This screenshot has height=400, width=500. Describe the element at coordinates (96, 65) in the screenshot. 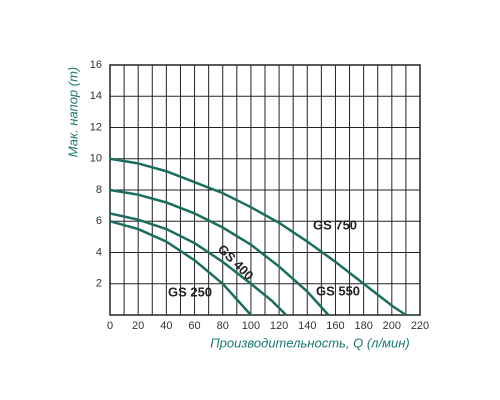

I see `y-tick-label: 16` at that location.